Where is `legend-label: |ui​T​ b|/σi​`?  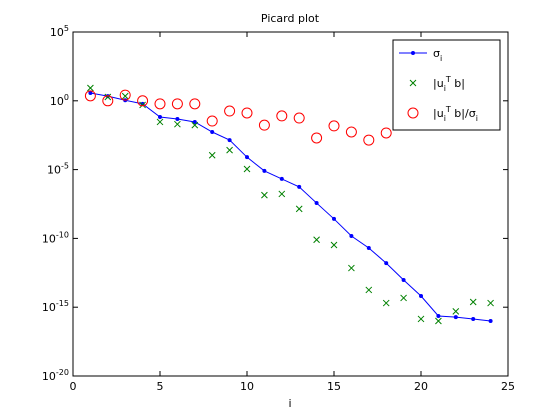
legend-label: |ui​T​ b|/σi​ is located at coordinates (455, 114).